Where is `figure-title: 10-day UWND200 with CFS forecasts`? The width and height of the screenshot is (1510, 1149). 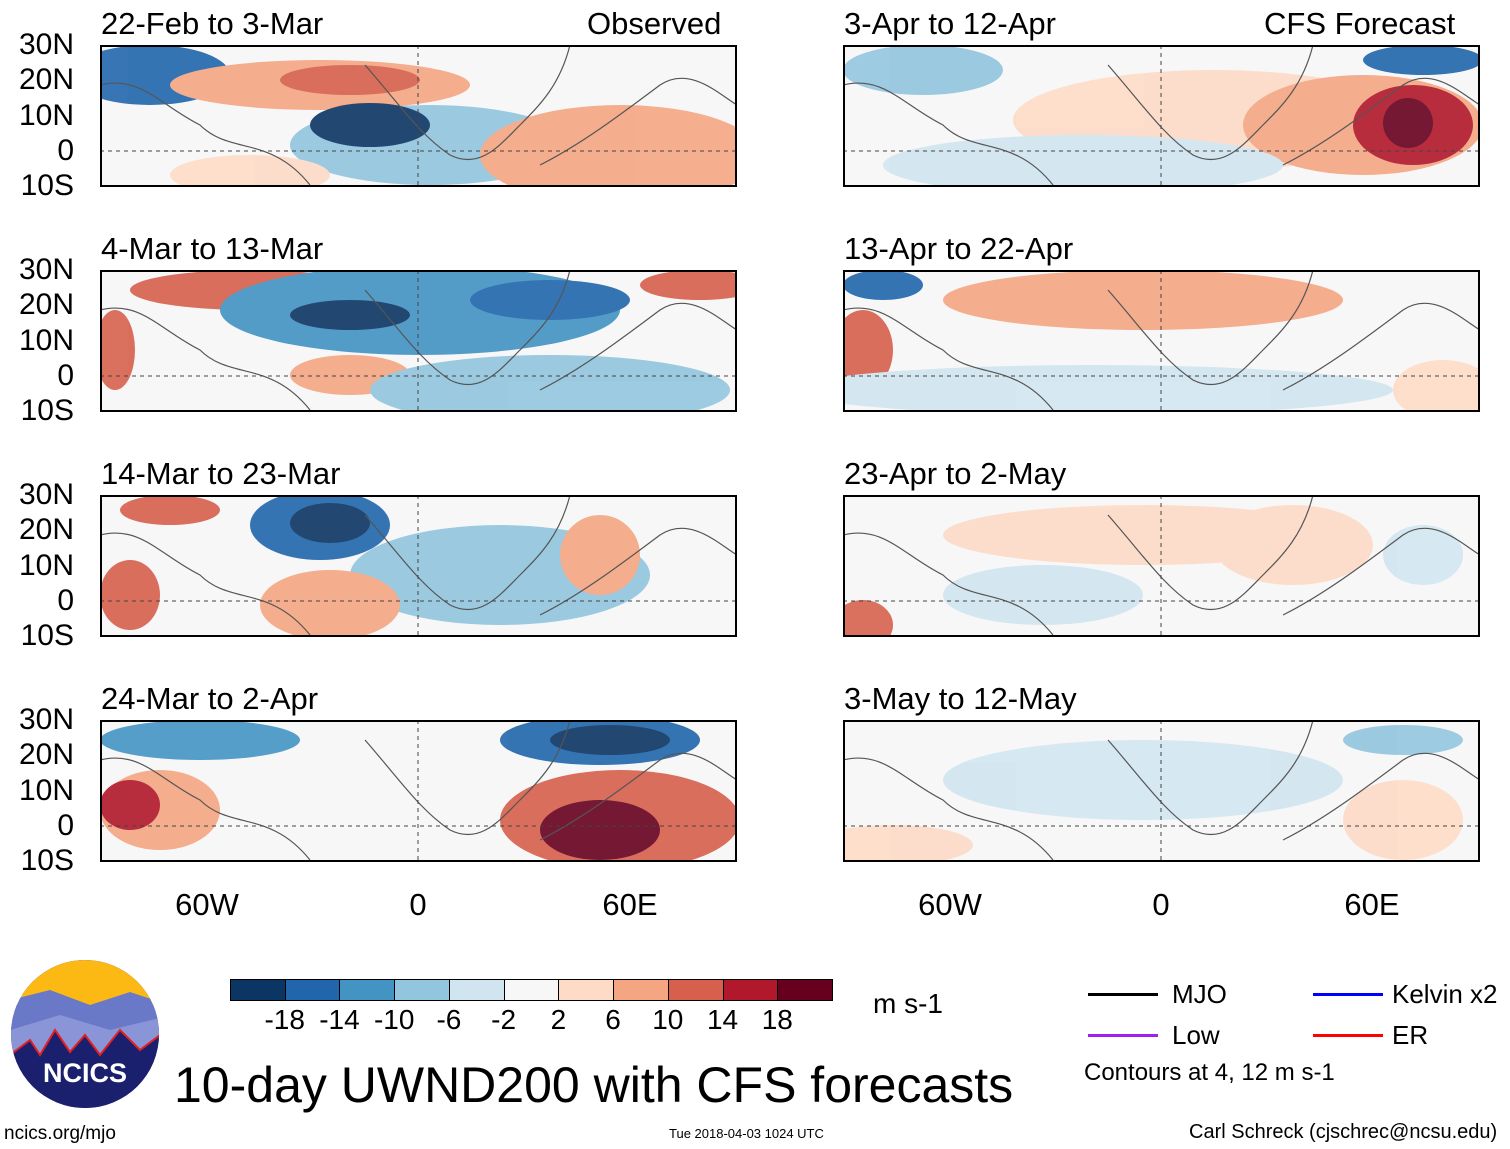 figure-title: 10-day UWND200 with CFS forecasts is located at coordinates (594, 1085).